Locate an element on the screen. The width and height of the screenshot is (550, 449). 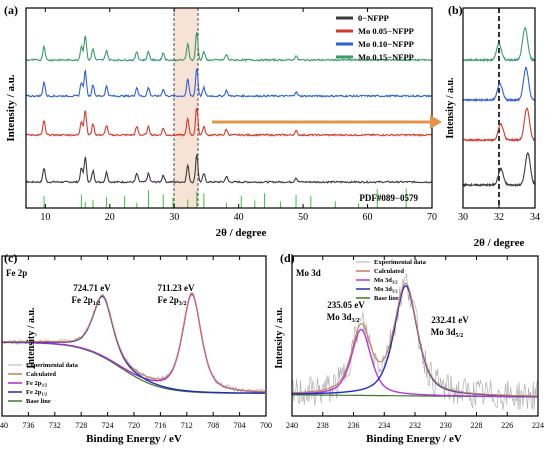
c-tick-label-8: 708 is located at coordinates (213, 425).